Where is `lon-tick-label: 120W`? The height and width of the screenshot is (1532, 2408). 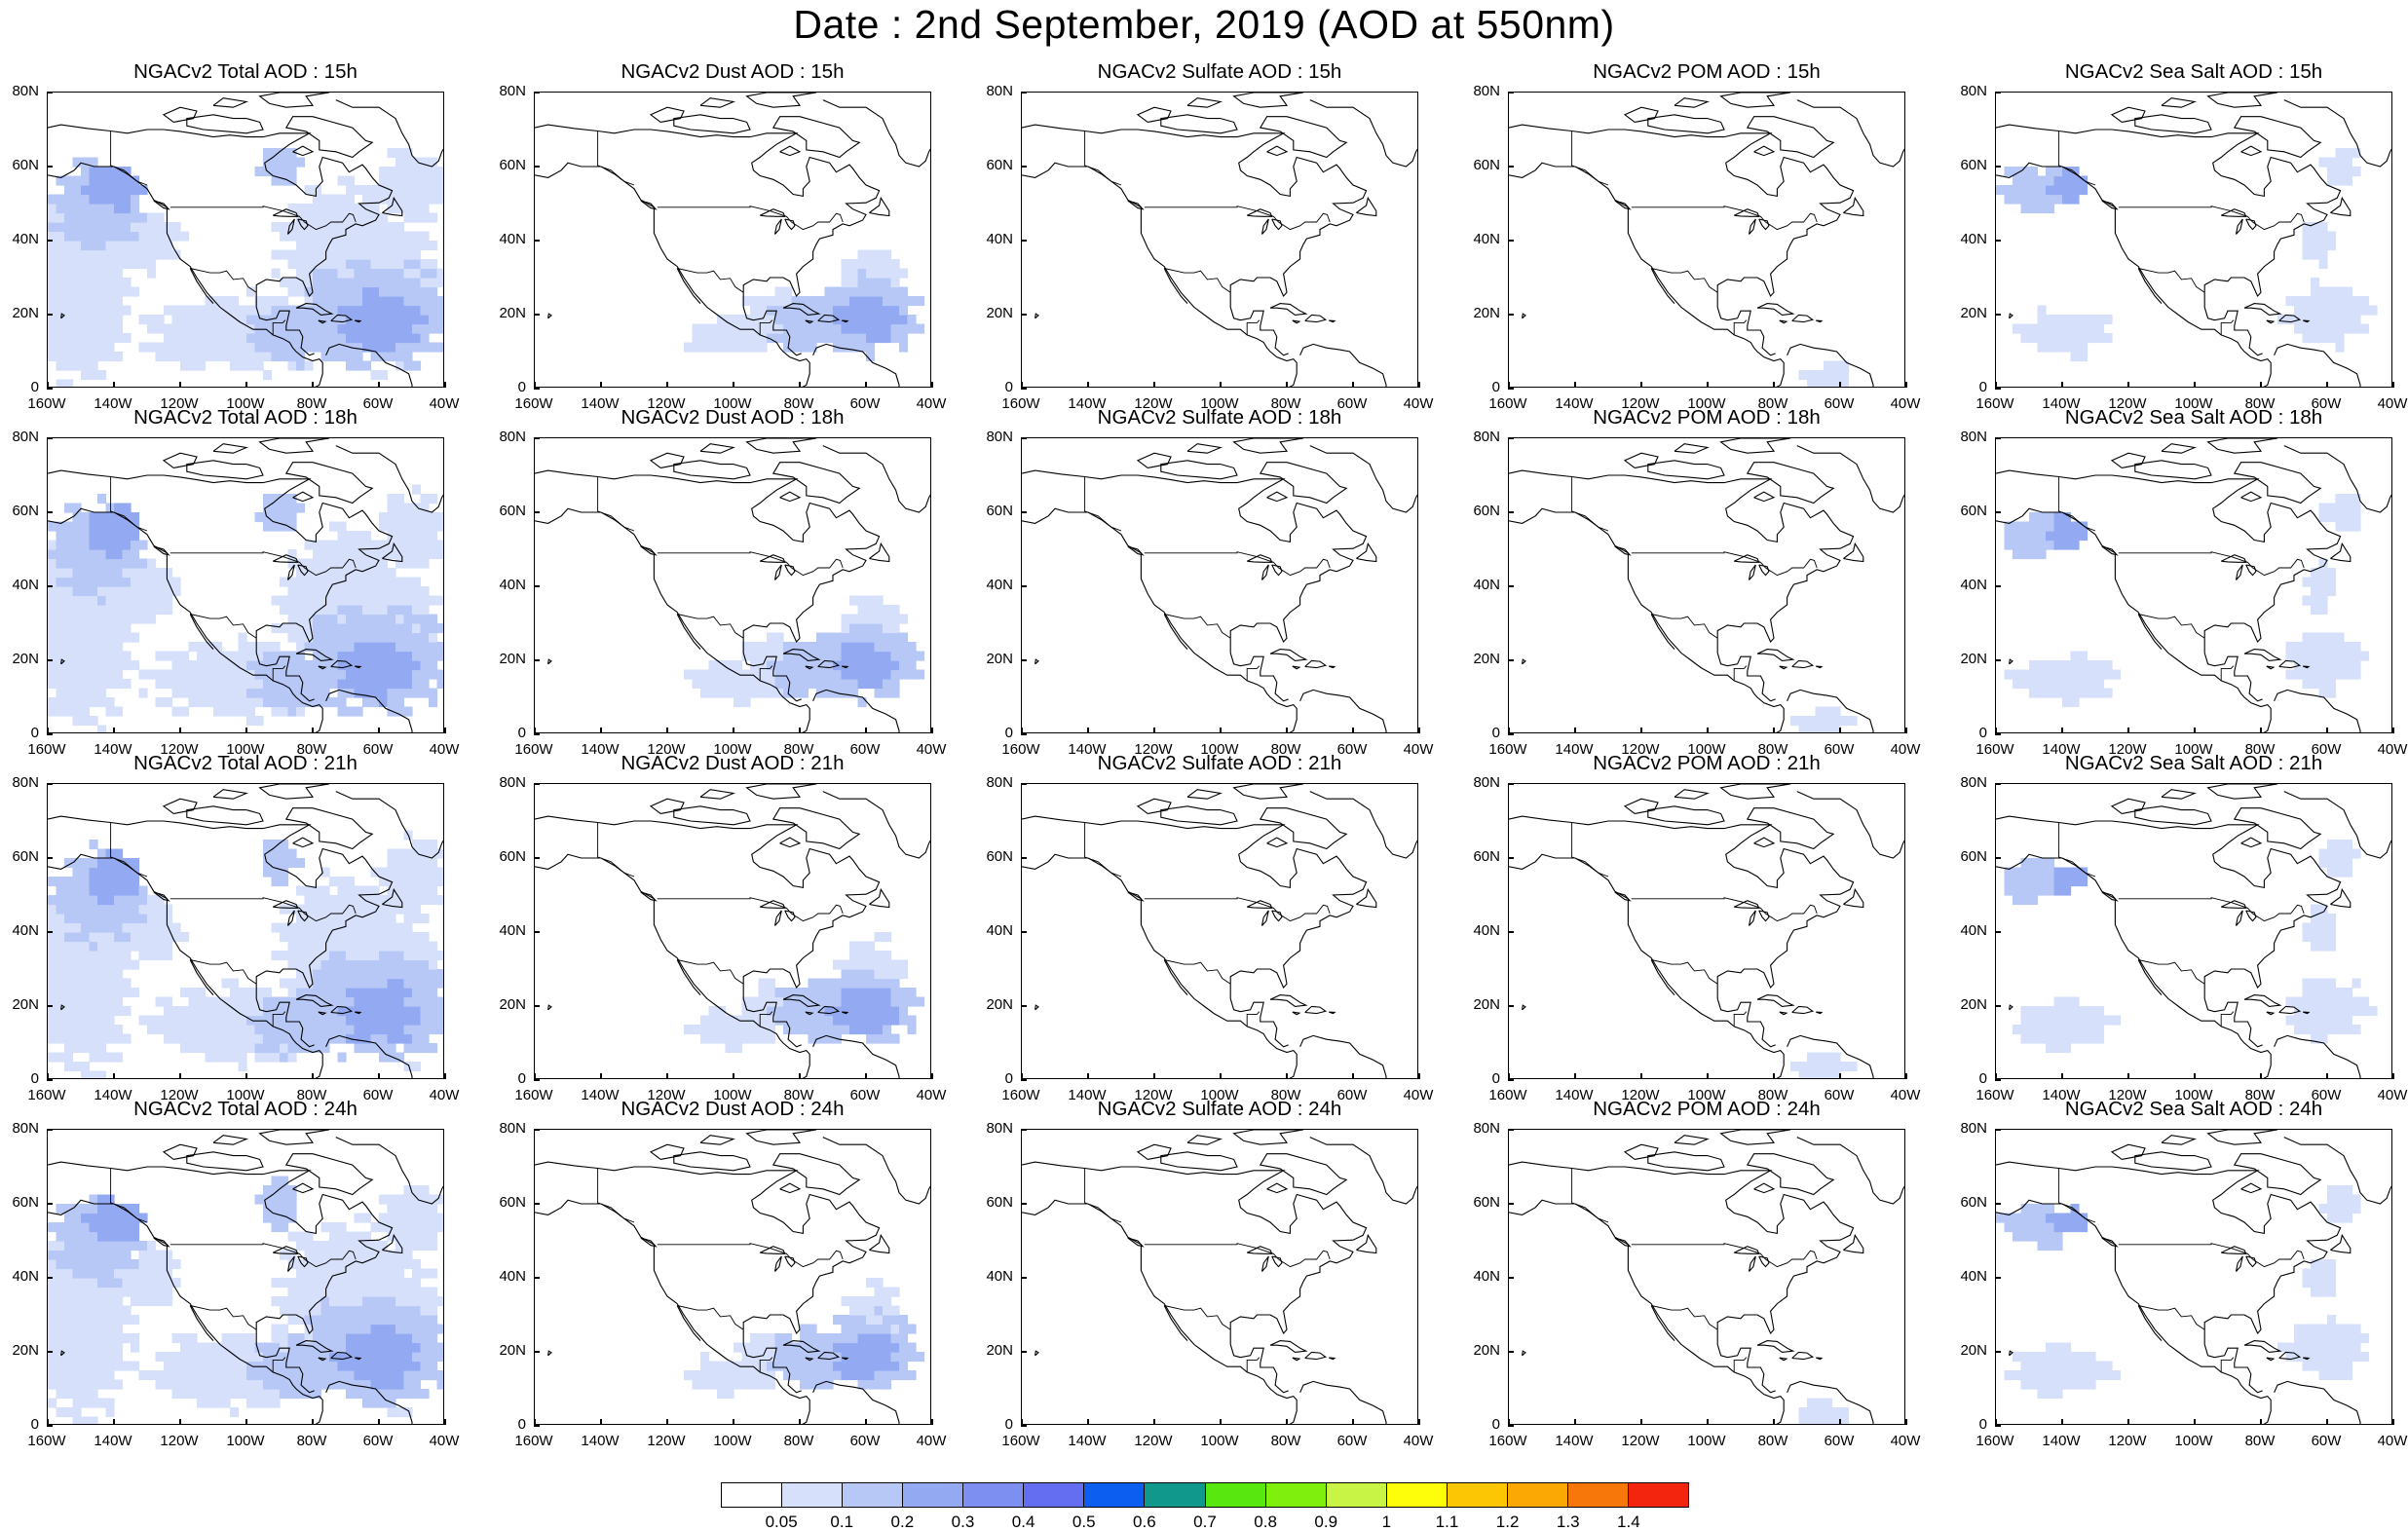
lon-tick-label: 120W is located at coordinates (179, 1441).